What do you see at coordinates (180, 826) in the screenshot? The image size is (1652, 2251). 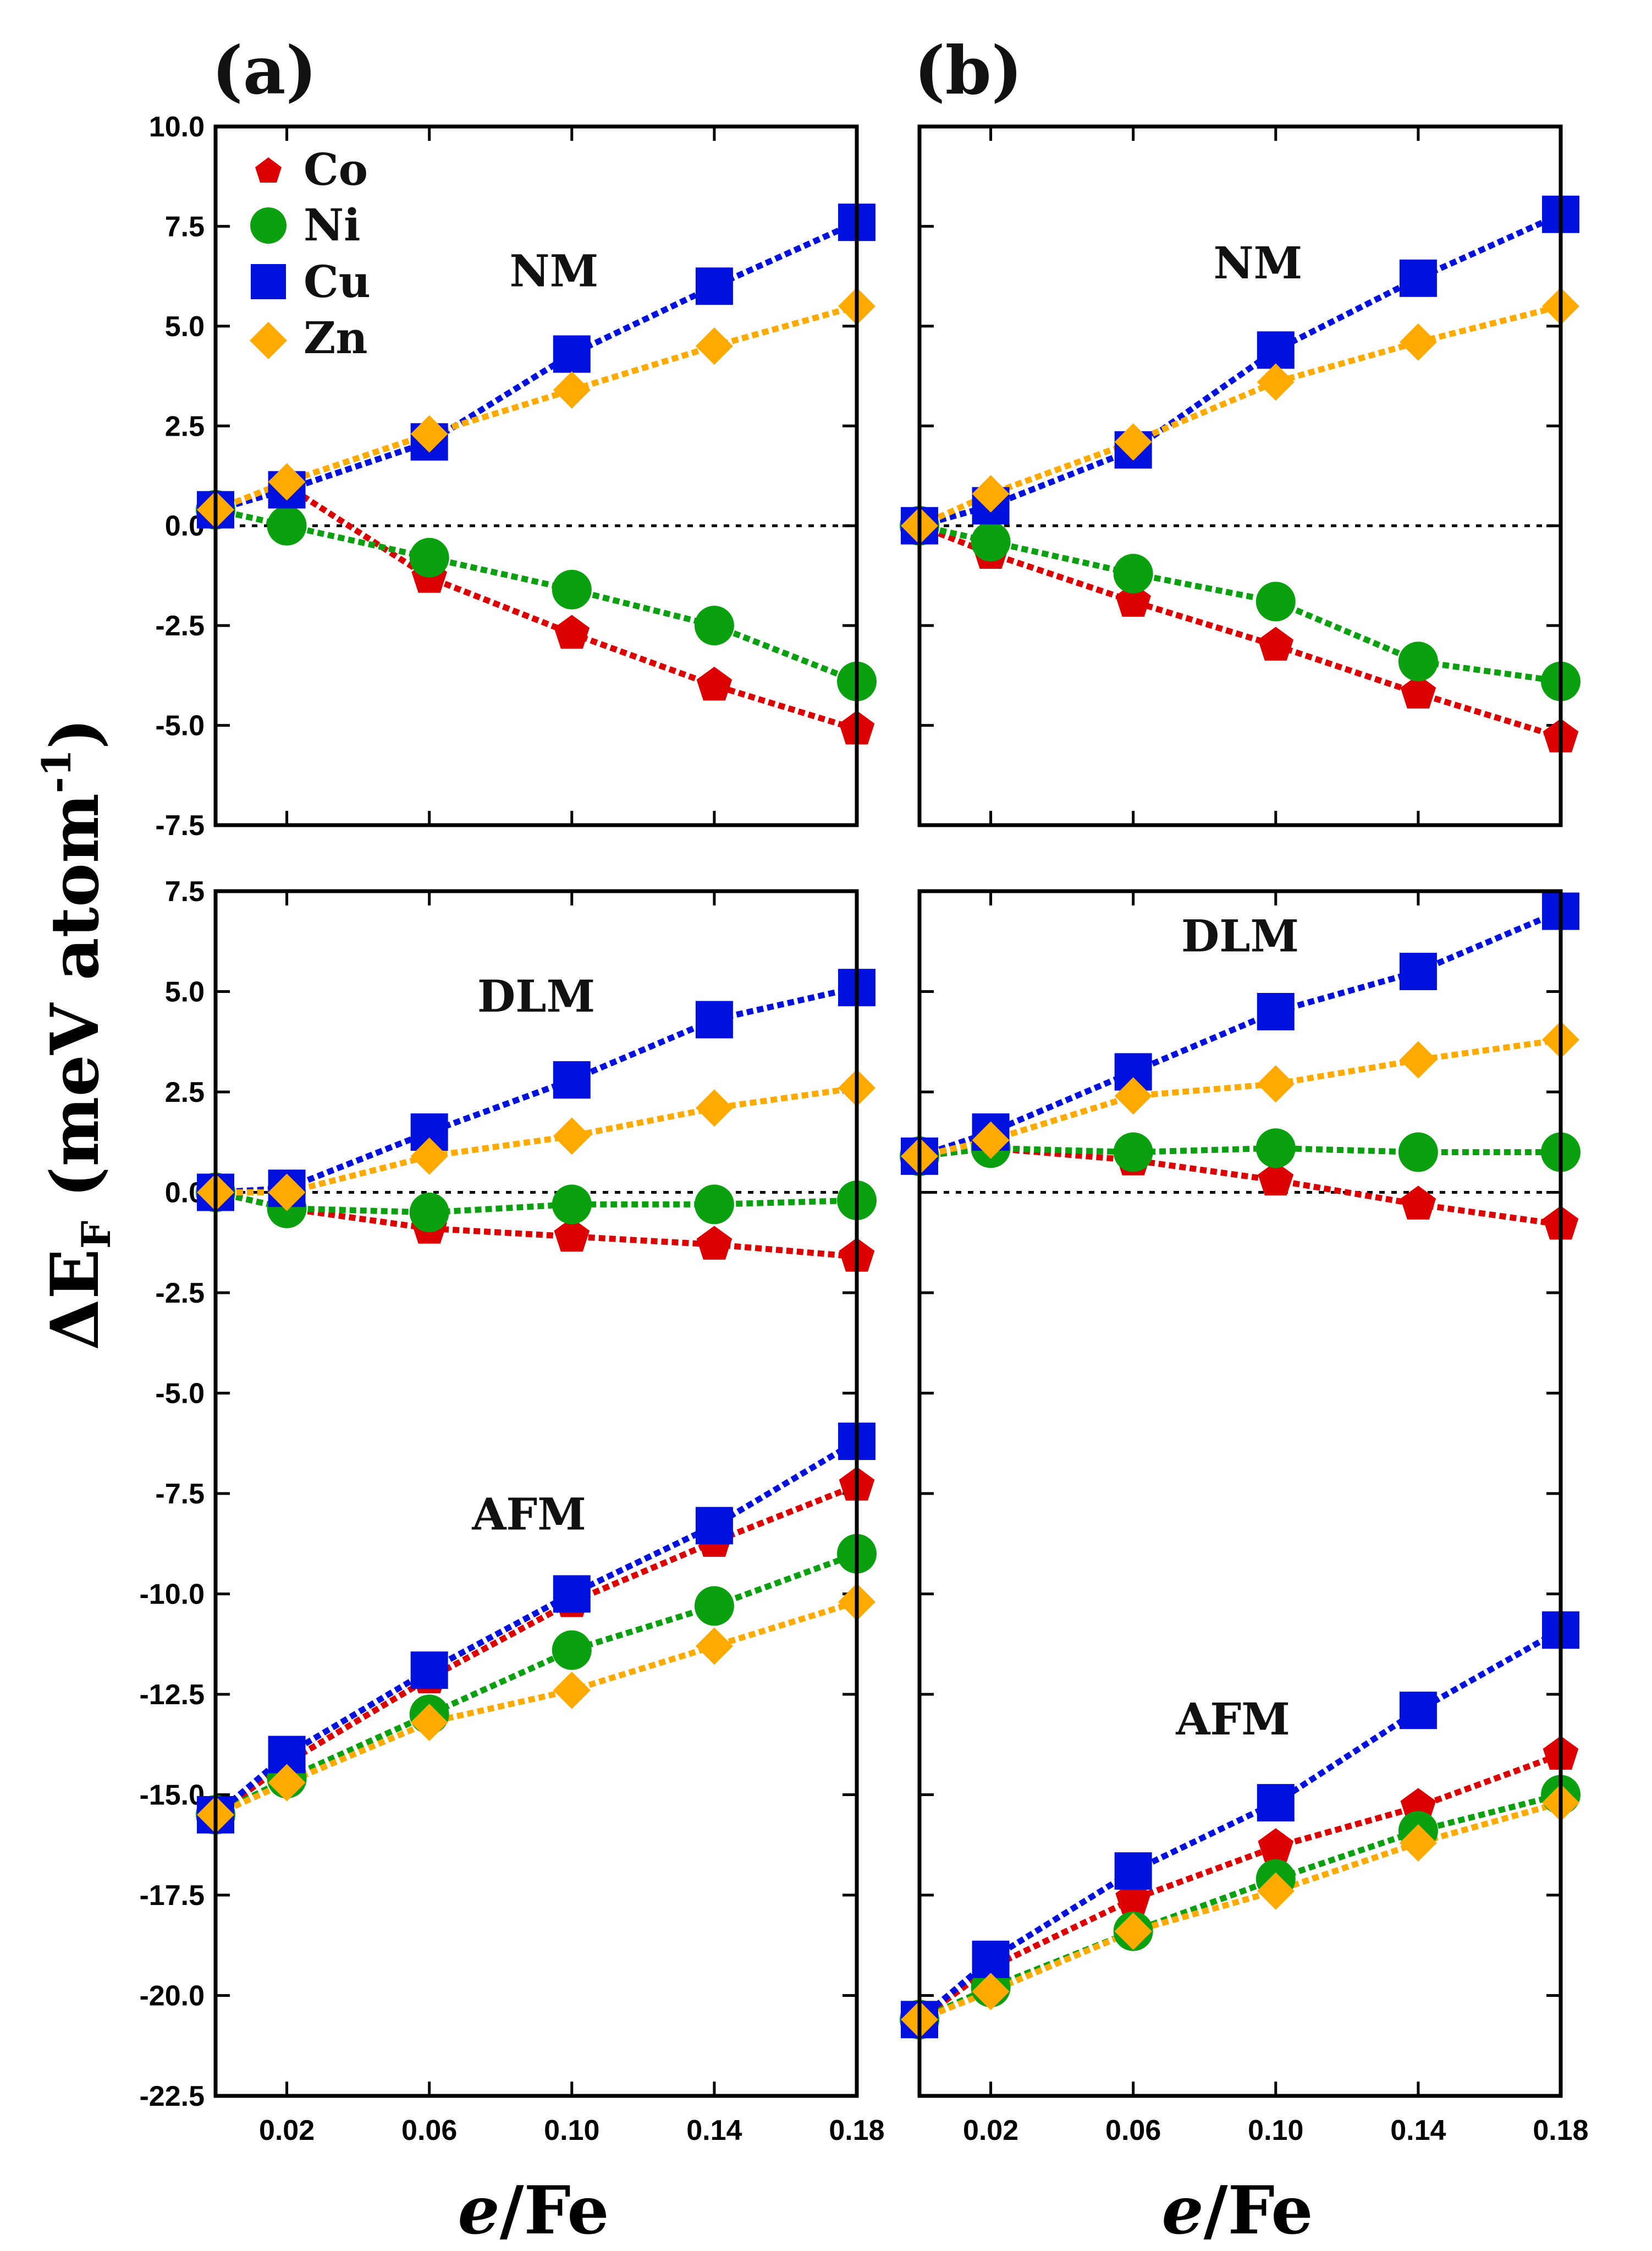 I see `y-tick-label: -7.5` at bounding box center [180, 826].